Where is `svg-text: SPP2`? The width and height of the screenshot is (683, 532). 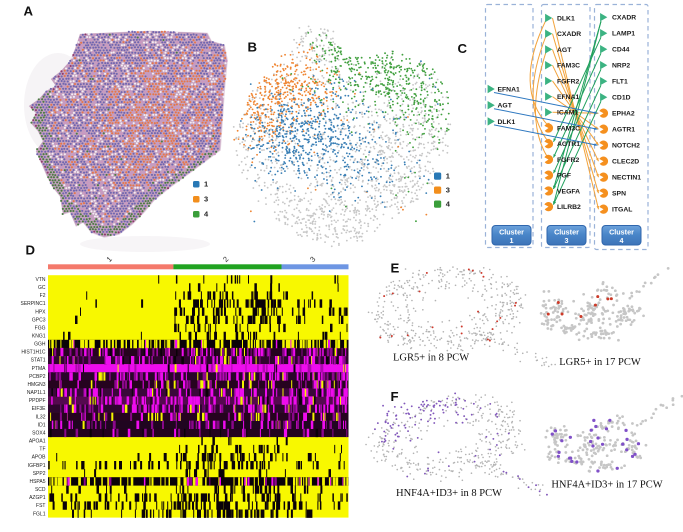 svg-text: SPP2 is located at coordinates (39, 474).